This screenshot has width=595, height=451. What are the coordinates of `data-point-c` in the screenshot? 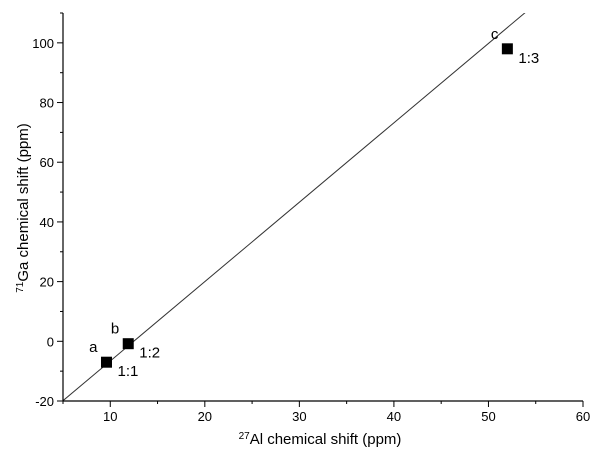 It's located at (507, 49).